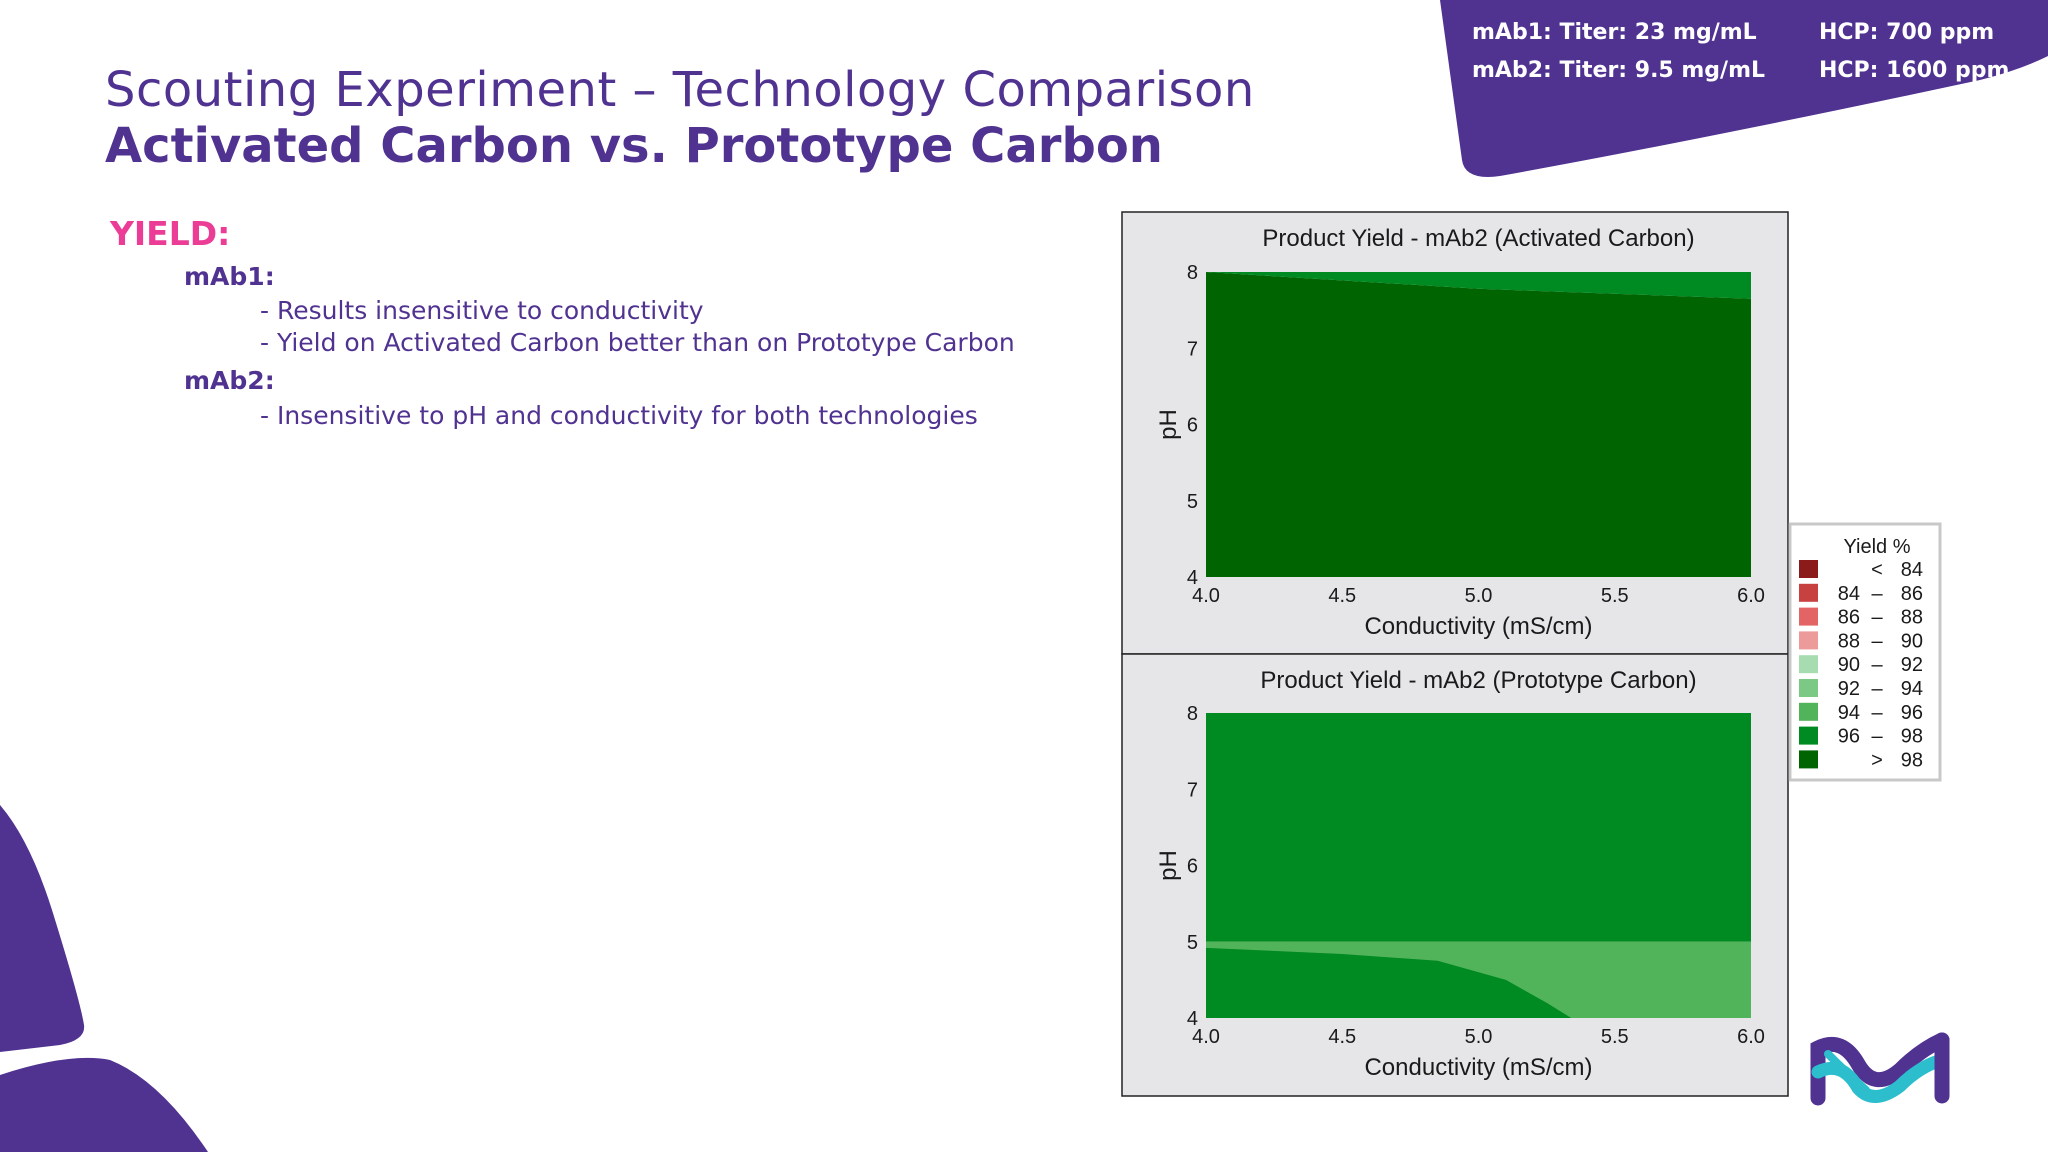 This screenshot has width=2048, height=1152. I want to click on legend-range-low: 92, so click(1849, 689).